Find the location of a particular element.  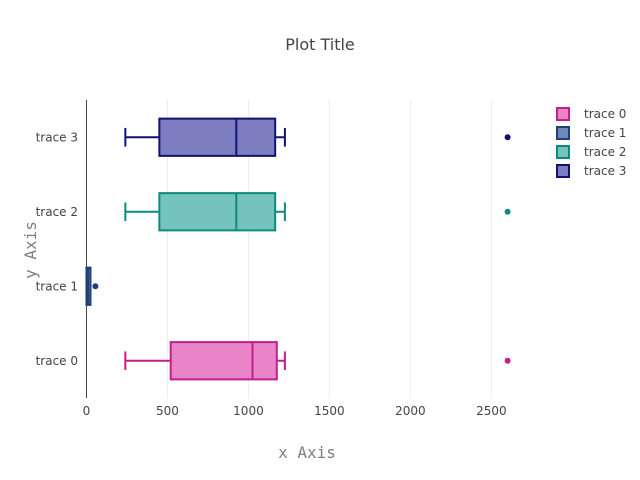

y-tick-label: trace 0 is located at coordinates (57, 361).